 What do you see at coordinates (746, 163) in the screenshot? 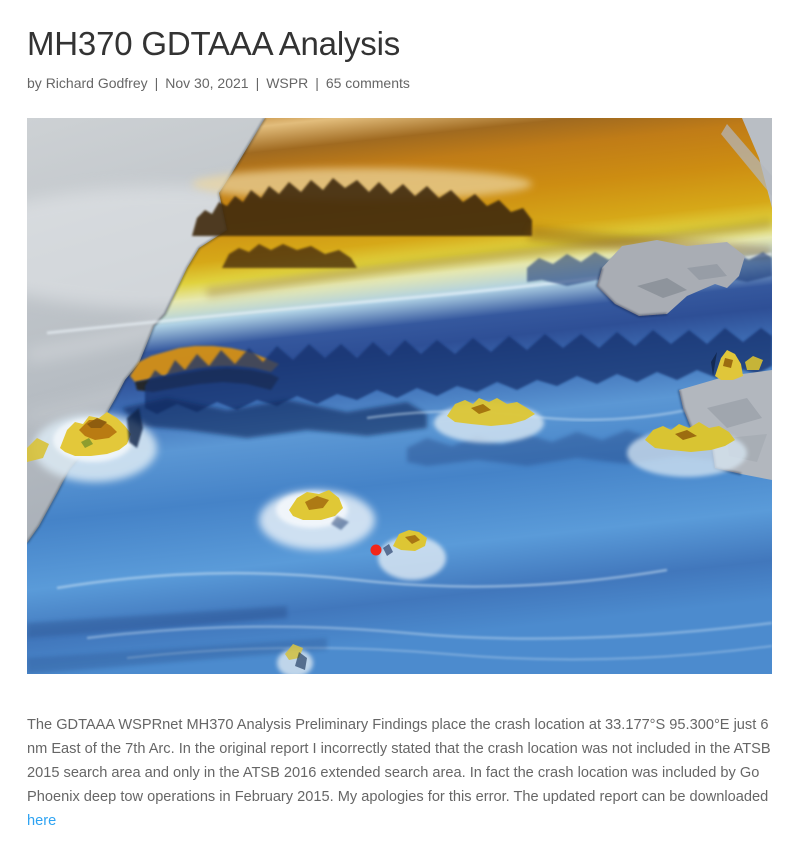
I see `gray-top-right-sliver` at bounding box center [746, 163].